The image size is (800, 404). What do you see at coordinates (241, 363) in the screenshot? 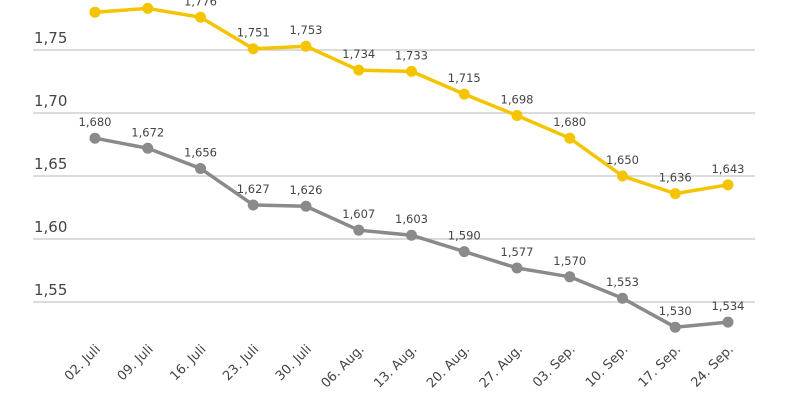
I see `x-tick-label: 23. Juli` at bounding box center [241, 363].